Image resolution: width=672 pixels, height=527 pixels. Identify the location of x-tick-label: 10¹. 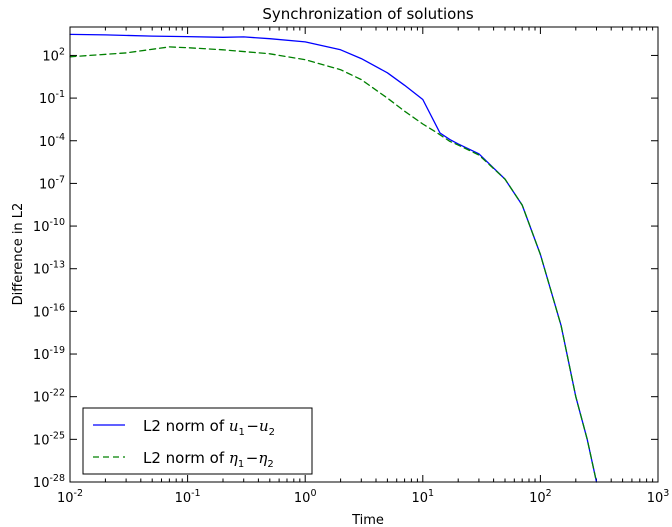
(423, 497).